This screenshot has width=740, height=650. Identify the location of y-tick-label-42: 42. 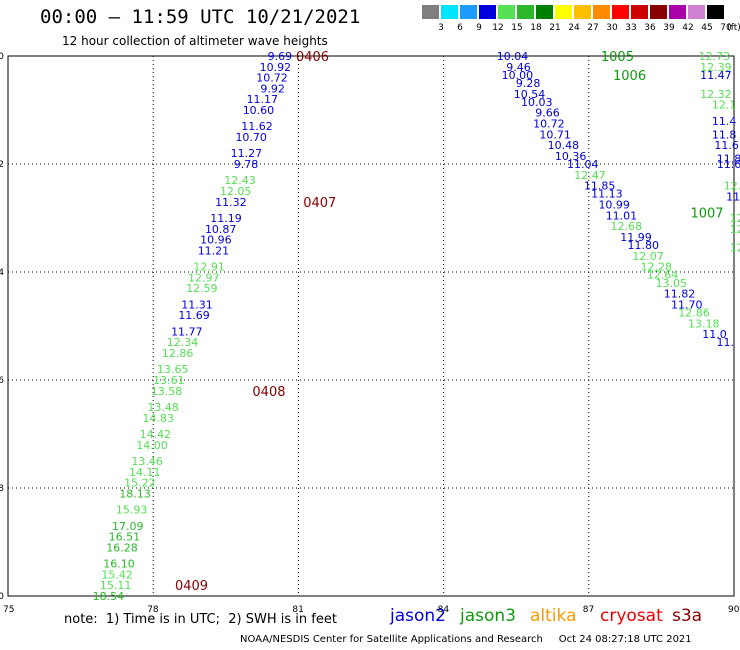
(2, 165).